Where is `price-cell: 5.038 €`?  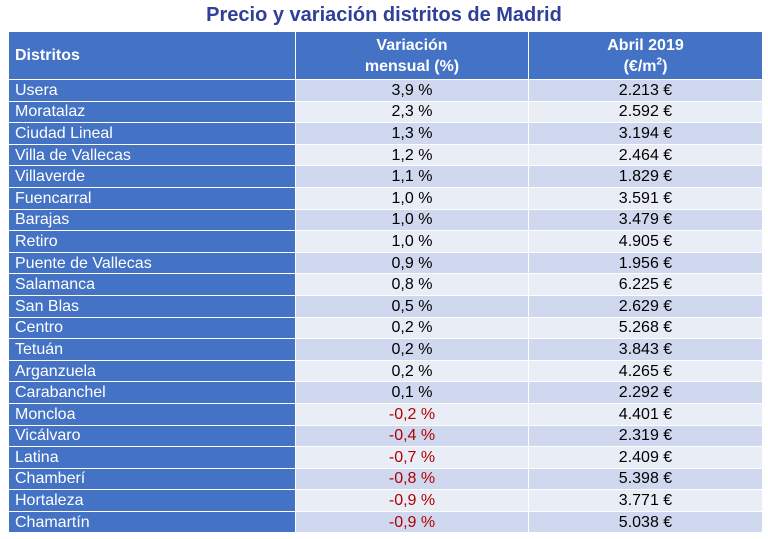
price-cell: 5.038 € is located at coordinates (645, 522).